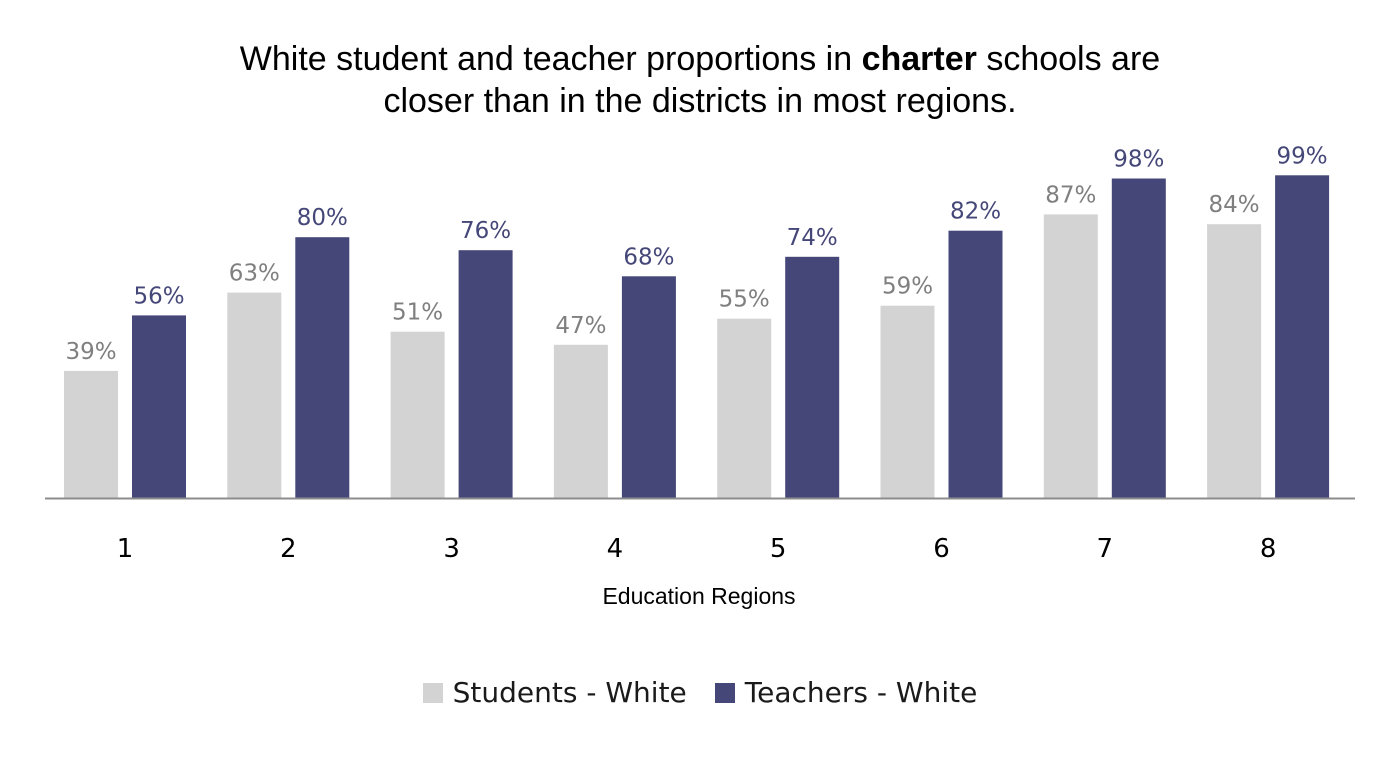  I want to click on x-tick-label-5: 5, so click(778, 549).